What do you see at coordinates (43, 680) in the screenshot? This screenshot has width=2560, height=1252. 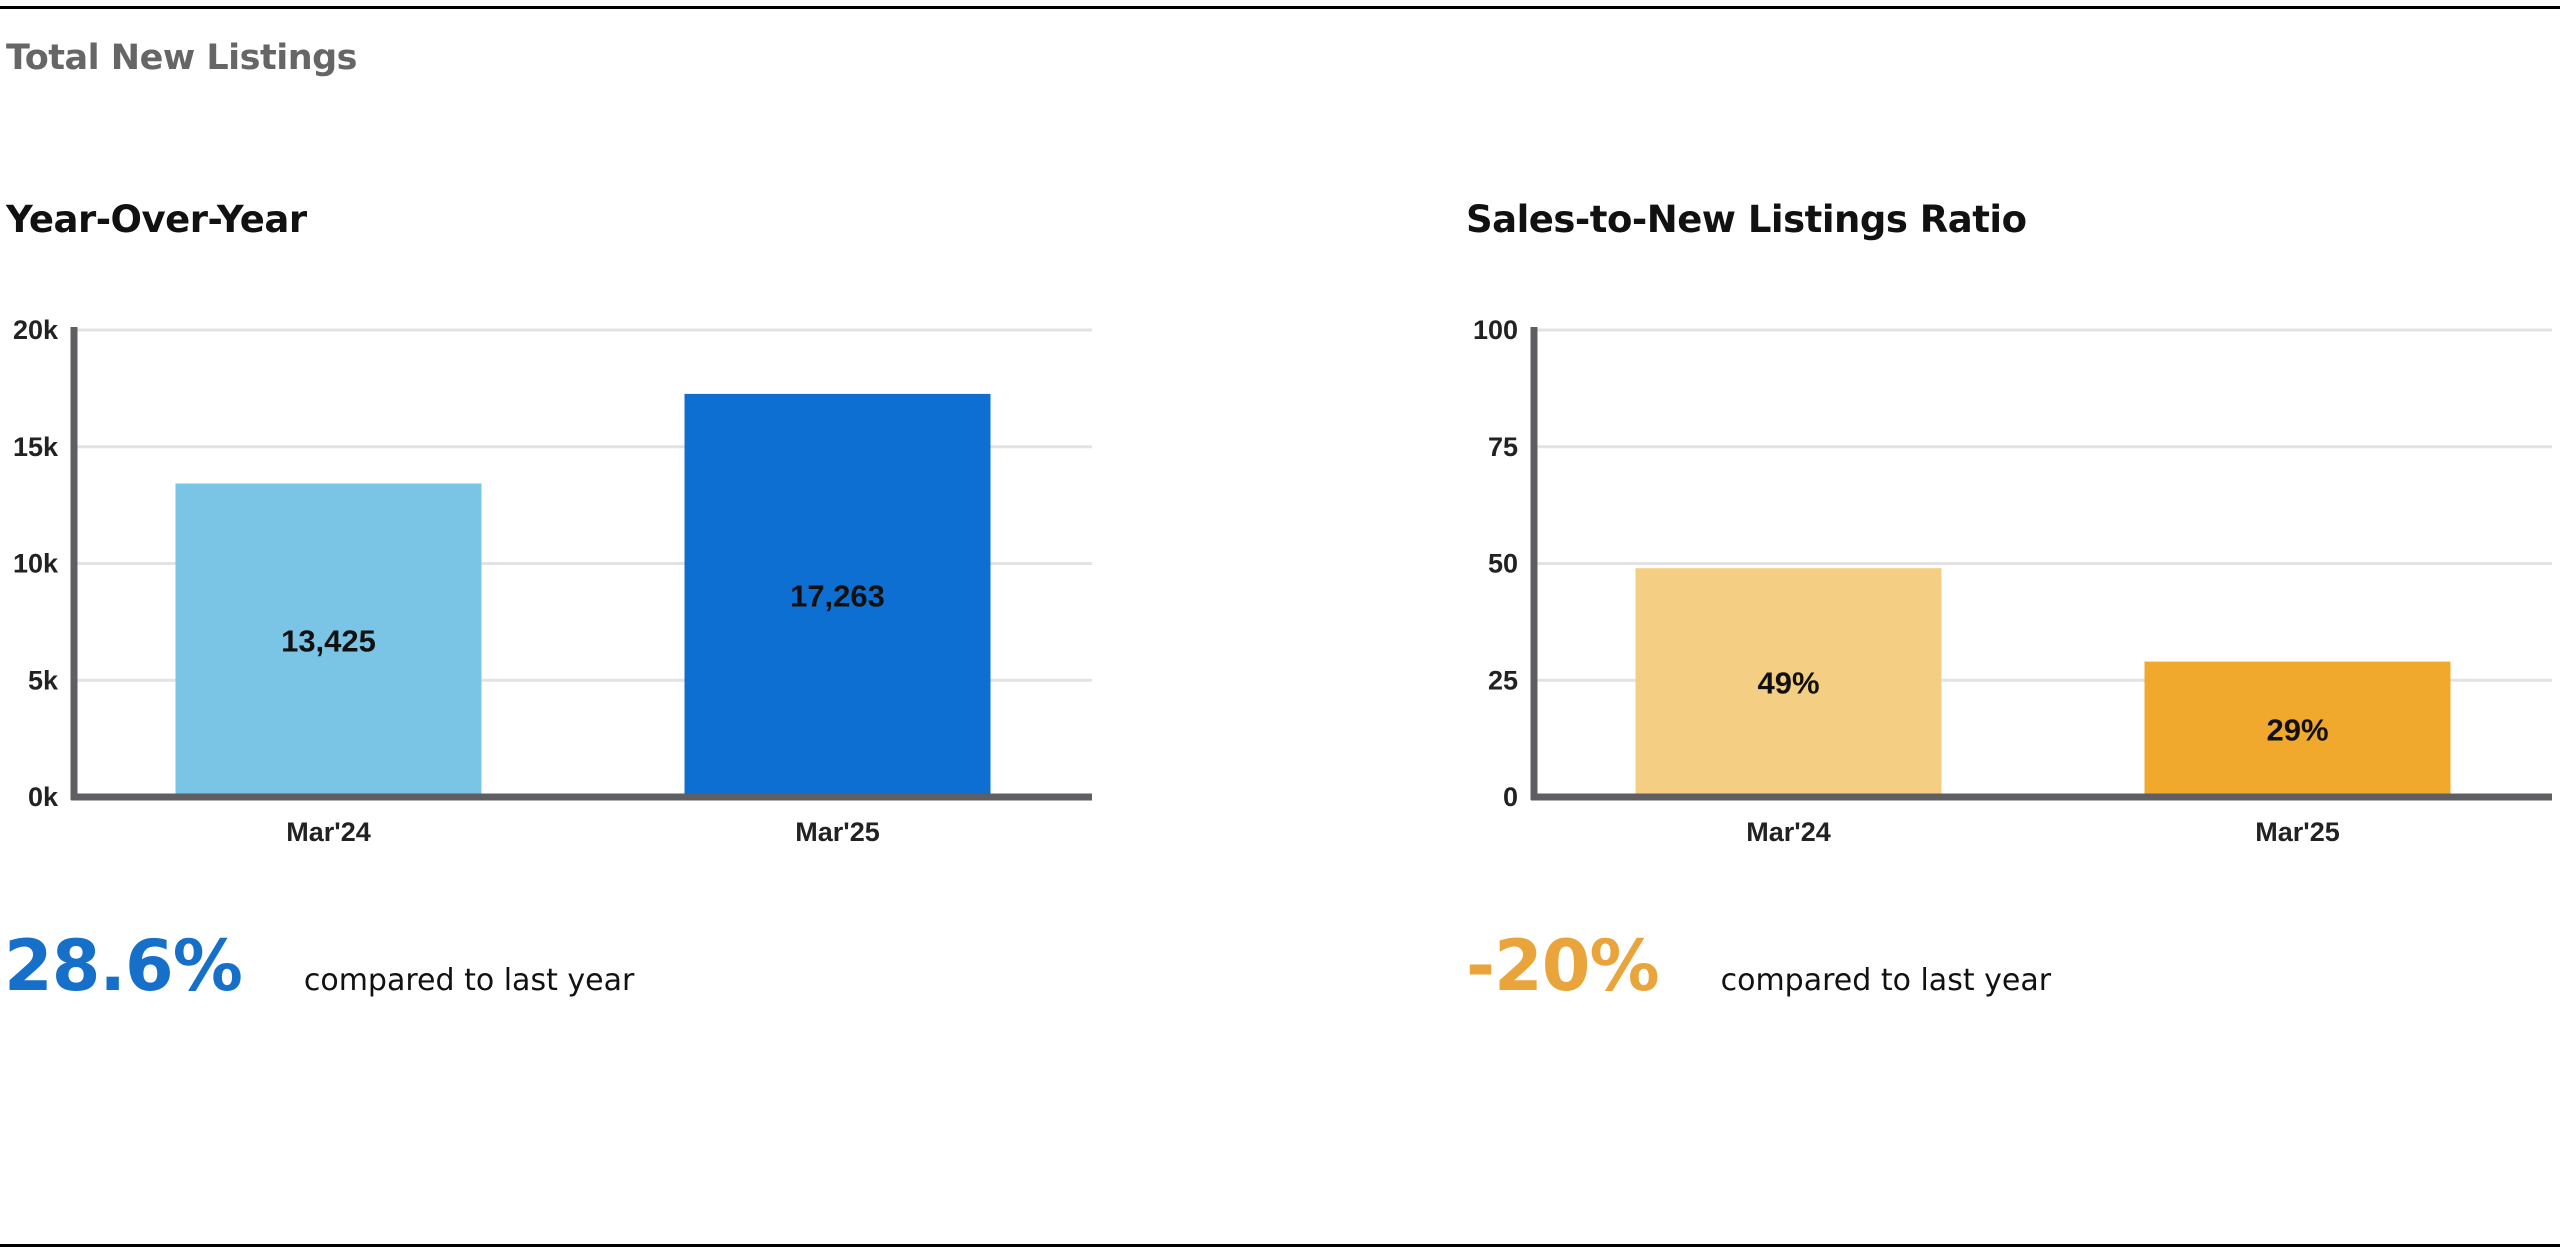 I see `y-tick-label: 5k` at bounding box center [43, 680].